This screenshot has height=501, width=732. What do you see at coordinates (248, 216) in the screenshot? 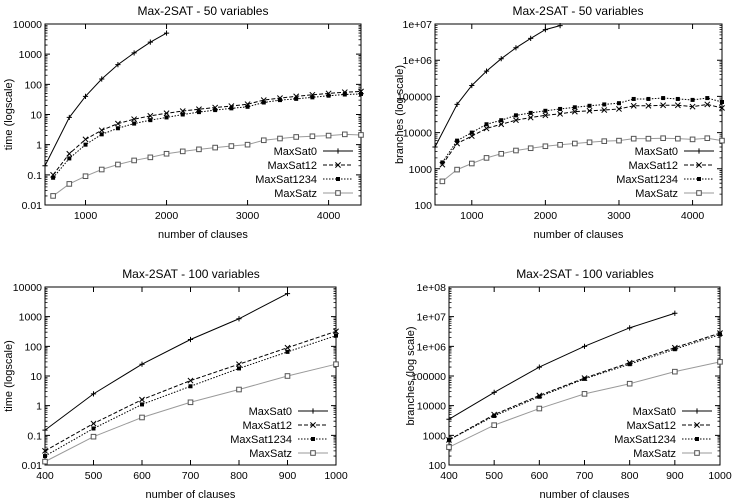
I see `x-tick-label: 3000` at bounding box center [248, 216].